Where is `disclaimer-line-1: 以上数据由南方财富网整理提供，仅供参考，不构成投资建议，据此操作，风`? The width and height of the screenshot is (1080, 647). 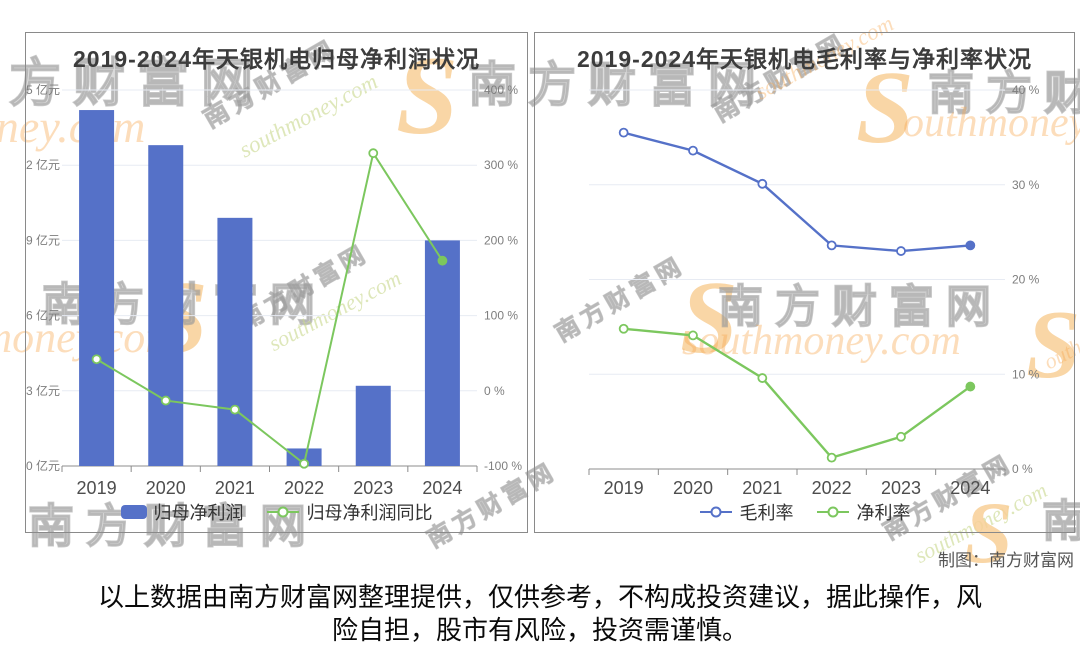 disclaimer-line-1: 以上数据由南方财富网整理提供，仅供参考，不构成投资建议，据此操作，风 is located at coordinates (539, 597).